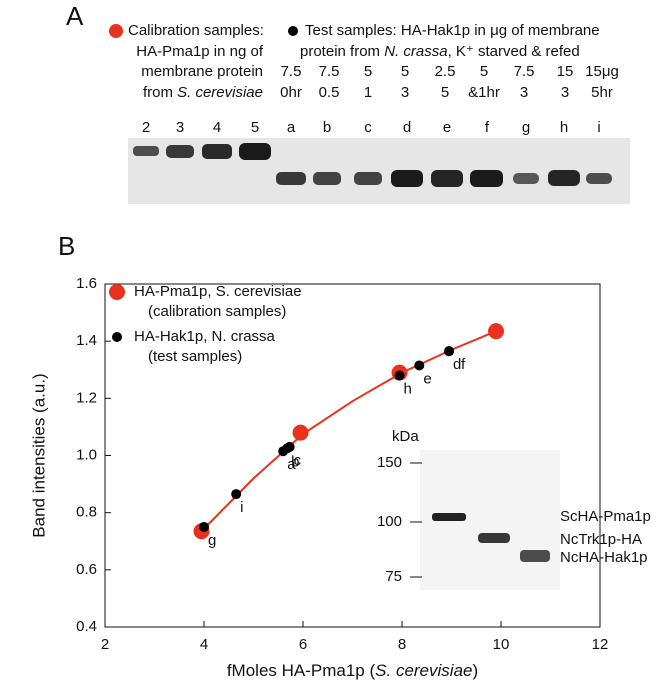 The width and height of the screenshot is (666, 691). What do you see at coordinates (291, 127) in the screenshot?
I see `lane-label: a` at bounding box center [291, 127].